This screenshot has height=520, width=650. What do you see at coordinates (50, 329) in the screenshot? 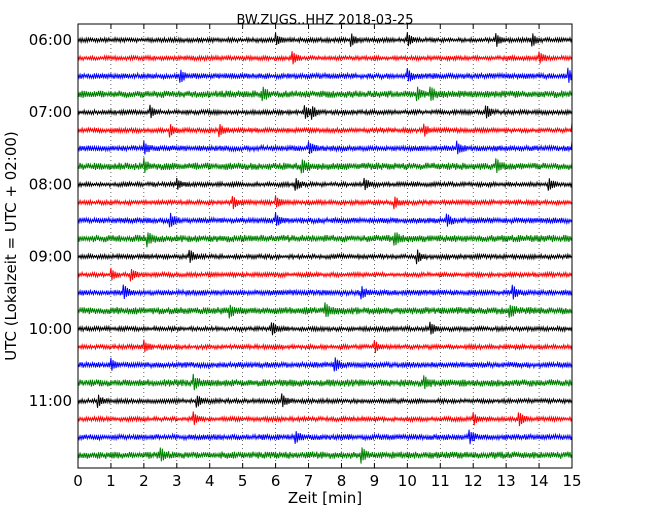
I see `y-tick-label: 10:00` at bounding box center [50, 329].